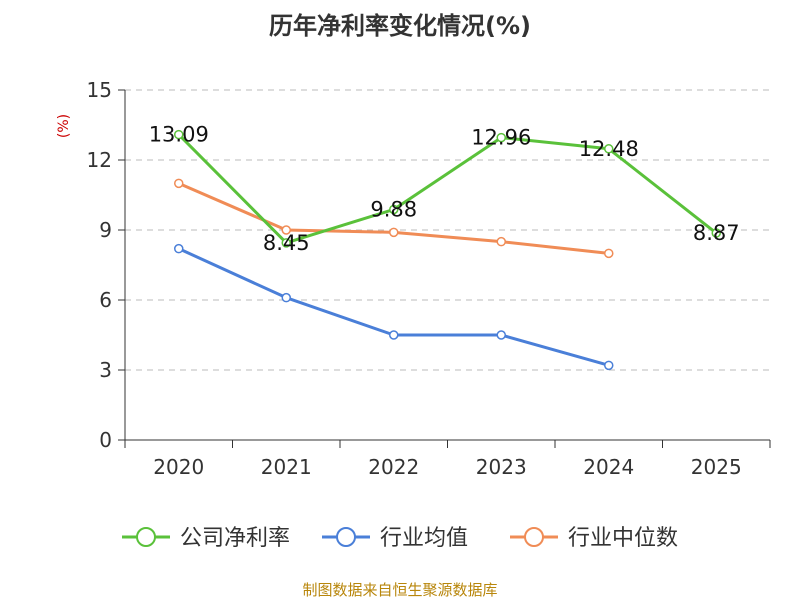  I want to click on source-note: 制图数据来自恒生聚源数据库, so click(399, 590).